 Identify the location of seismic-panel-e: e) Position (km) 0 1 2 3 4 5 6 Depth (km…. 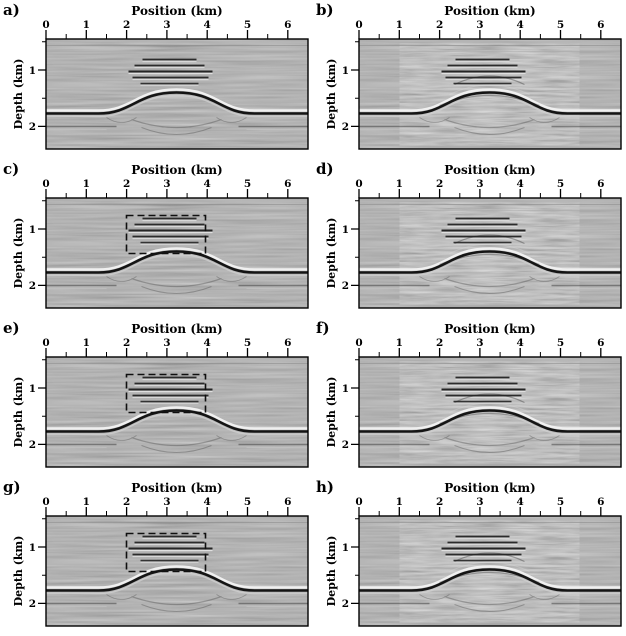
(156, 397).